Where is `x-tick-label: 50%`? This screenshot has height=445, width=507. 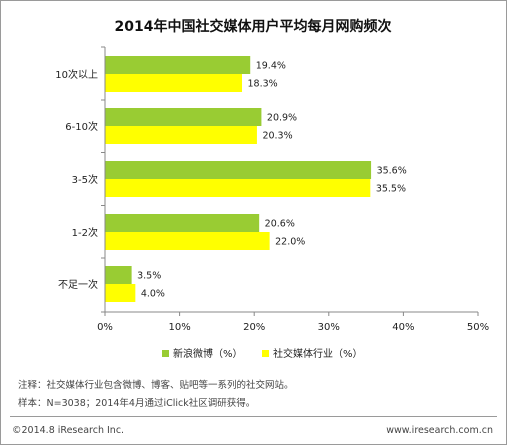 x-tick-label: 50% is located at coordinates (478, 327).